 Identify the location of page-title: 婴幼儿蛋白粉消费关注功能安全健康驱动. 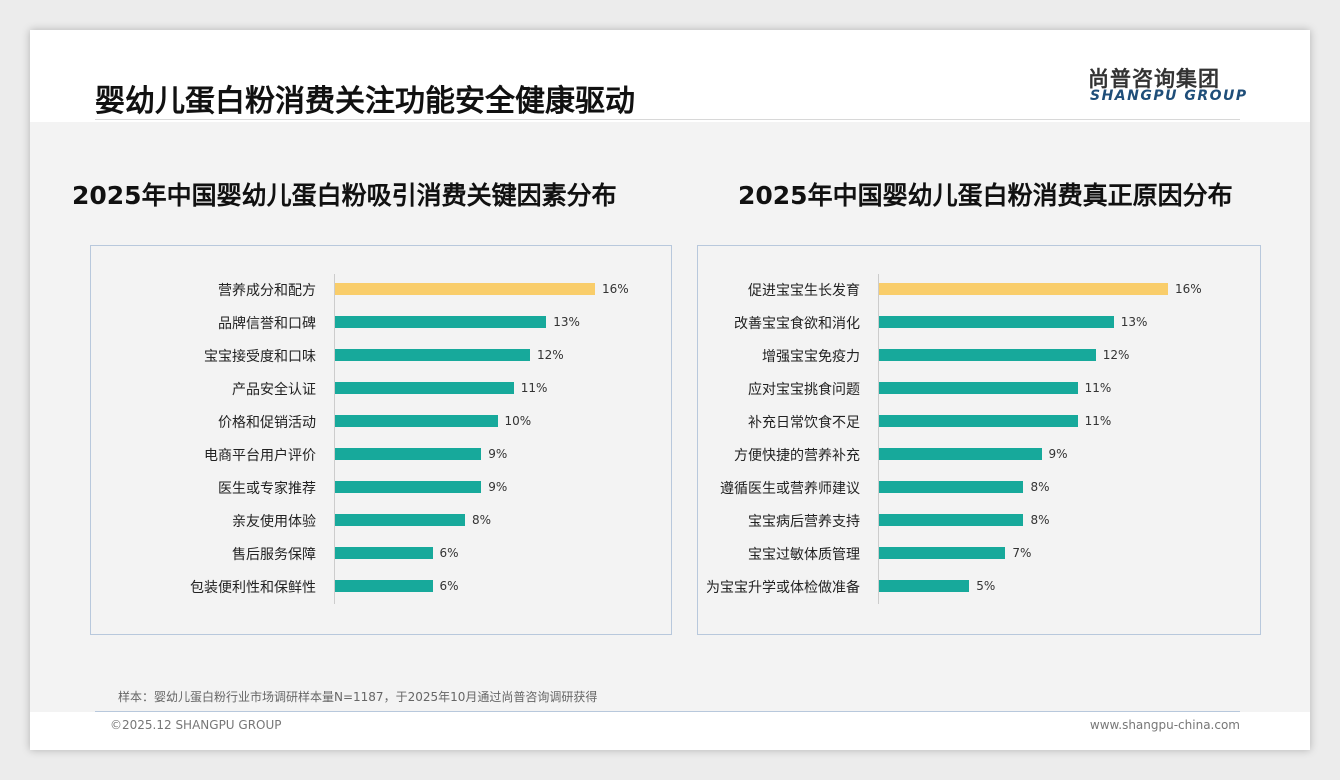
(365, 101).